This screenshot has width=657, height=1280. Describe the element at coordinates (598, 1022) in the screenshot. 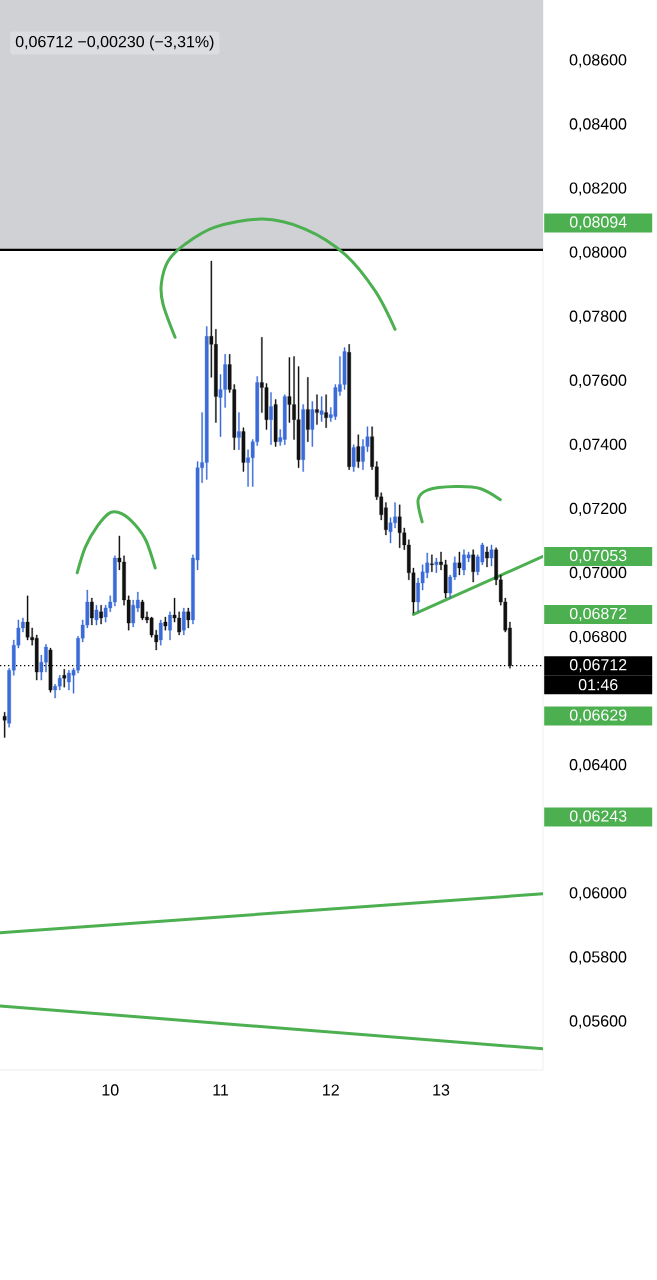

I see `y-tick-label: 0,05600` at that location.